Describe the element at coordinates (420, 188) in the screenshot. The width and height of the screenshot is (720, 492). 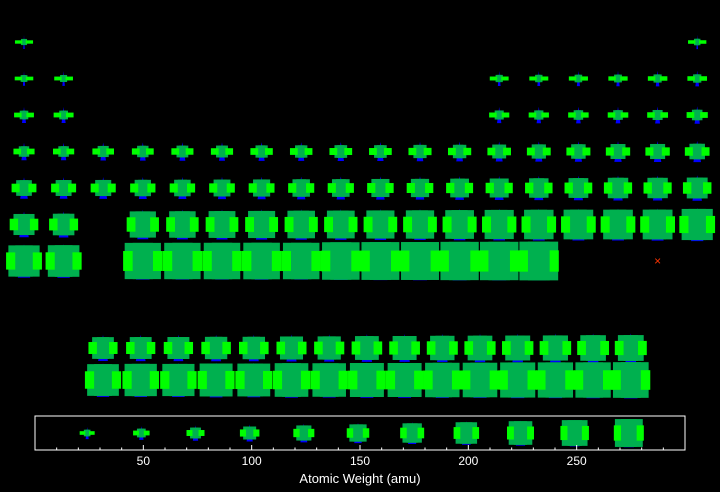
I see `element-47-core` at that location.